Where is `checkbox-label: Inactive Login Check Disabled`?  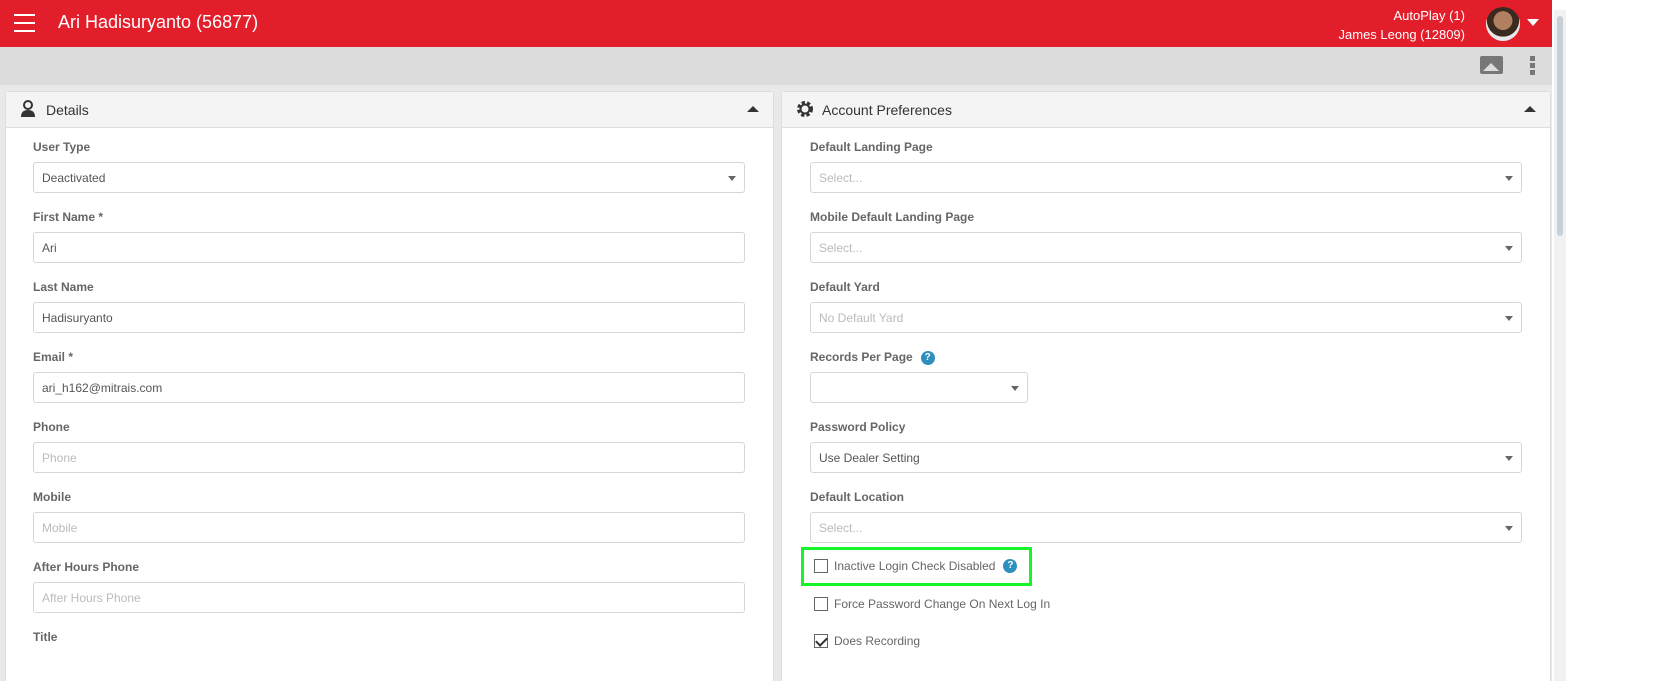
checkbox-label: Inactive Login Check Disabled is located at coordinates (915, 566).